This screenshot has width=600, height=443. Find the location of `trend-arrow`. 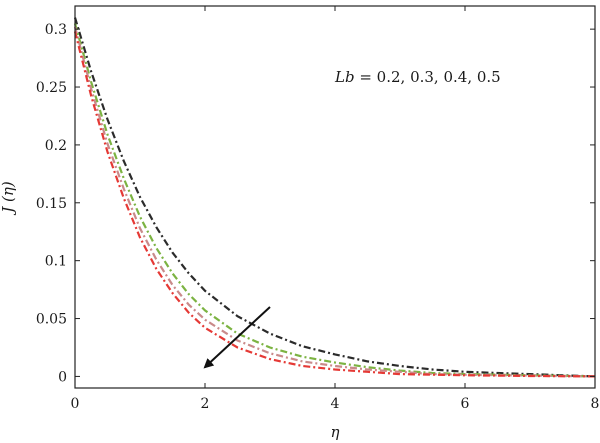

trend-arrow is located at coordinates (237, 337).